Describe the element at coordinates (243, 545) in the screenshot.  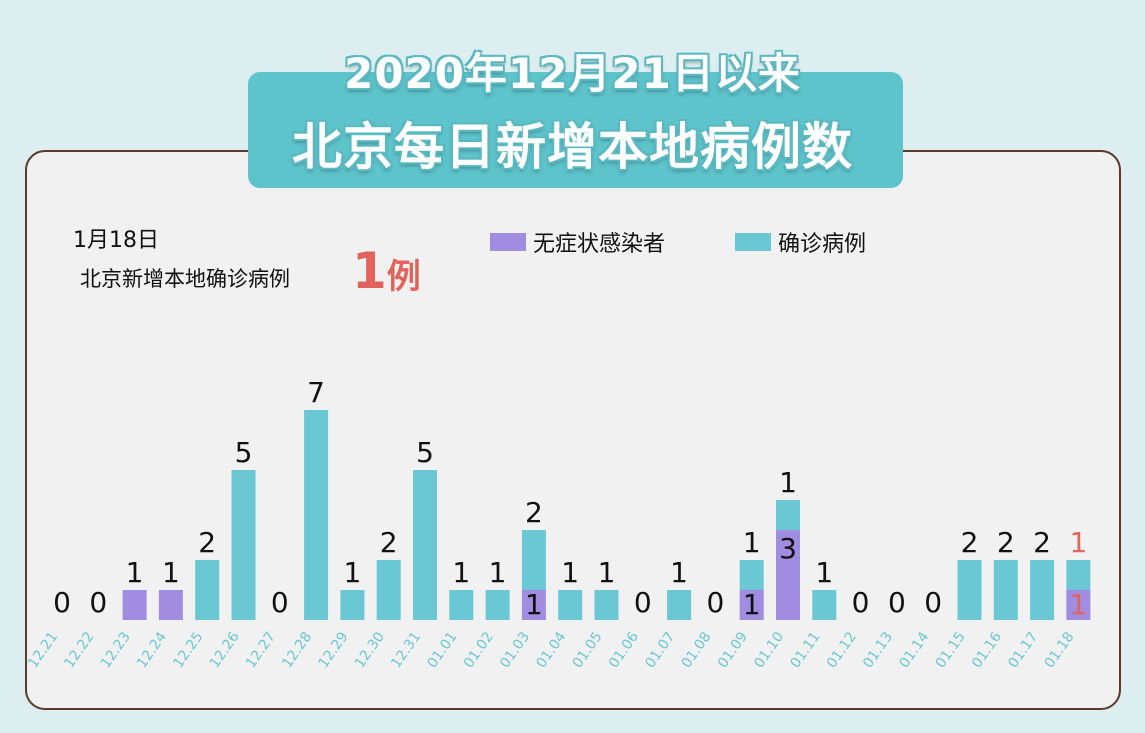
I see `bar-confirmed-12.26` at that location.